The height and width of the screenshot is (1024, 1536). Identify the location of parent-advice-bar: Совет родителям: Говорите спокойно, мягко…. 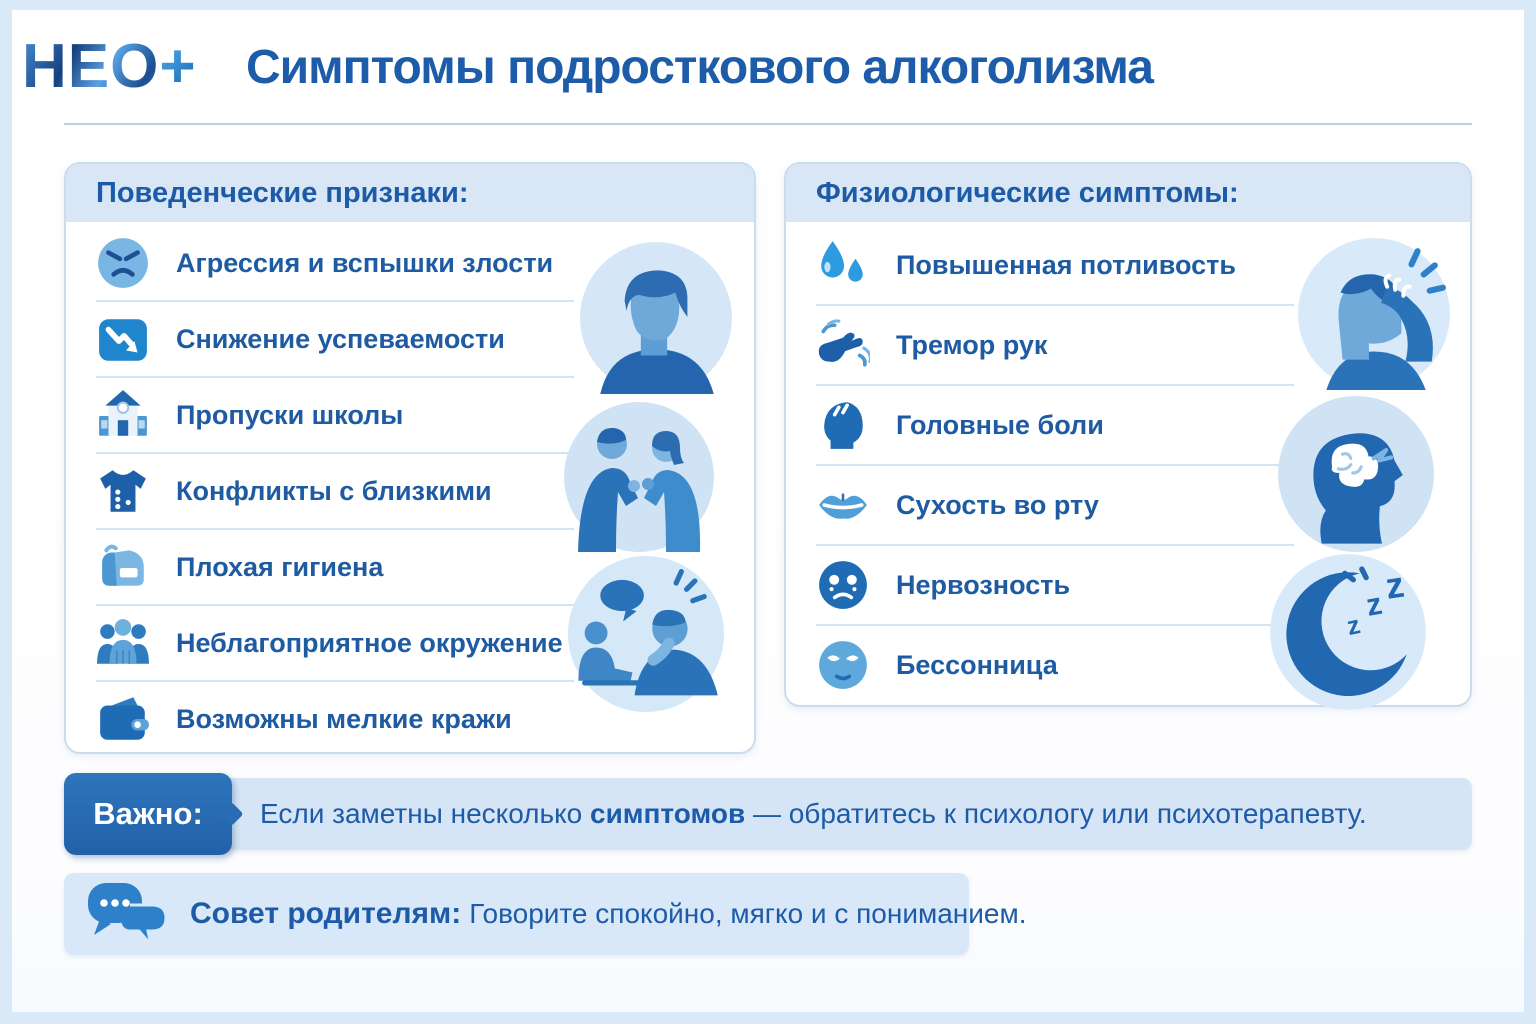
(545, 914).